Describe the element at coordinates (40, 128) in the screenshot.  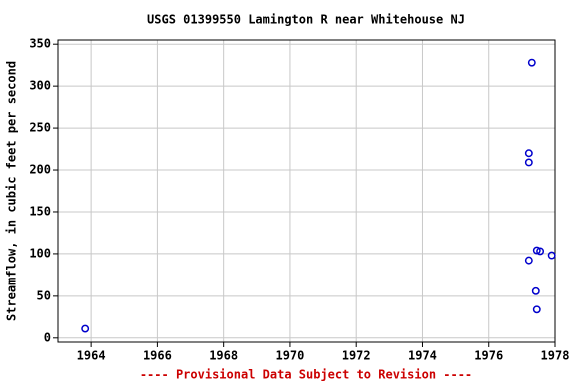
I see `y-tick-label: 250` at that location.